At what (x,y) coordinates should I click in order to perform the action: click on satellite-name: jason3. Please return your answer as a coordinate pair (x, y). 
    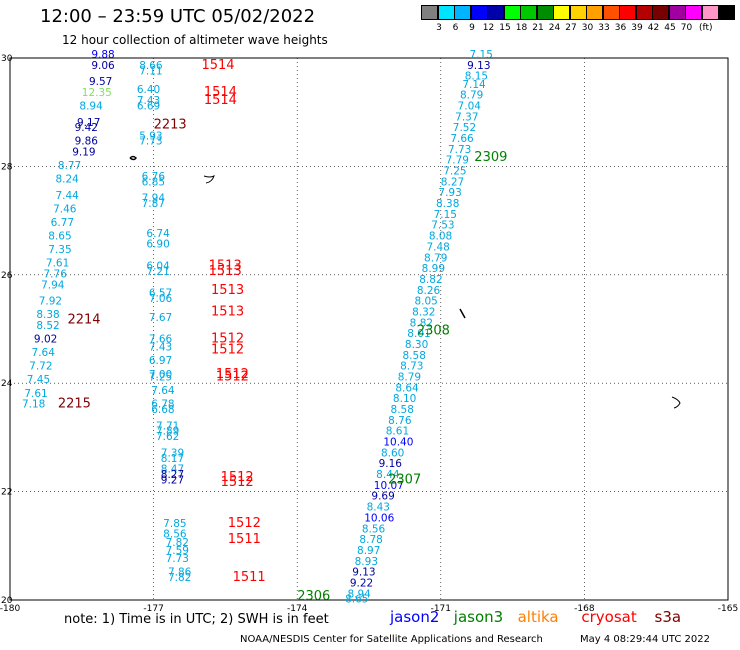
    Looking at the image, I should click on (478, 617).